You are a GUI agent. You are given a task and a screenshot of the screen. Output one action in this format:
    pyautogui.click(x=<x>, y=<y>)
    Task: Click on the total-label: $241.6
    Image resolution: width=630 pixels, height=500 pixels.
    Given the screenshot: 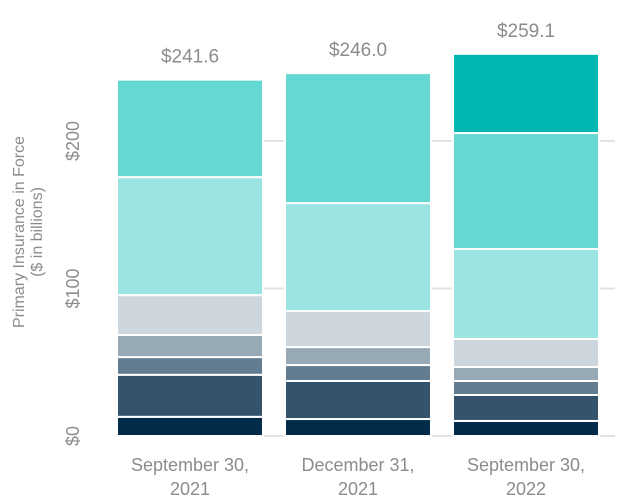 What is the action you would take?
    pyautogui.click(x=190, y=57)
    